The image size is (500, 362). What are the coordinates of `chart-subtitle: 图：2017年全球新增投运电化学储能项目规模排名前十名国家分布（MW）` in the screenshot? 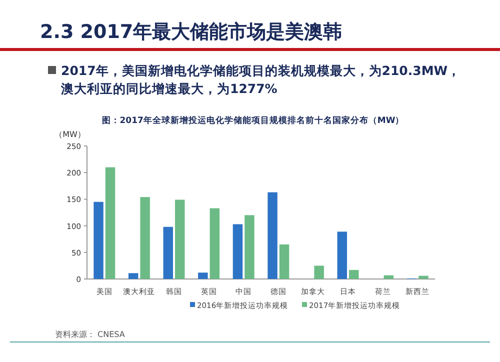 It's located at (253, 120).